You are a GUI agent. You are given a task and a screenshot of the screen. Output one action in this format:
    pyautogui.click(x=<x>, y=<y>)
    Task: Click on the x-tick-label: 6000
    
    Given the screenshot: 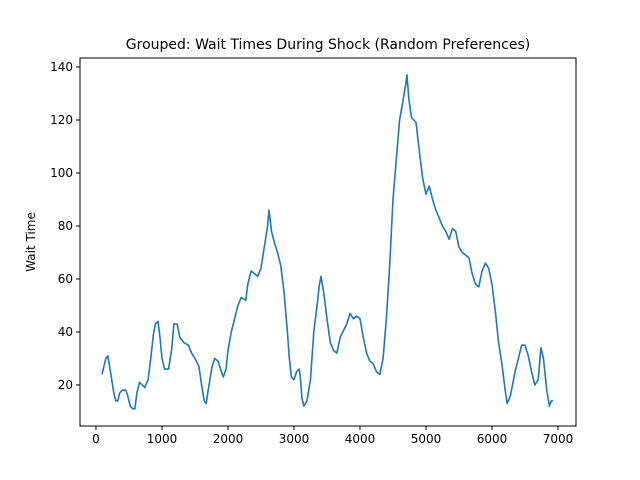 What is the action you would take?
    pyautogui.click(x=492, y=439)
    